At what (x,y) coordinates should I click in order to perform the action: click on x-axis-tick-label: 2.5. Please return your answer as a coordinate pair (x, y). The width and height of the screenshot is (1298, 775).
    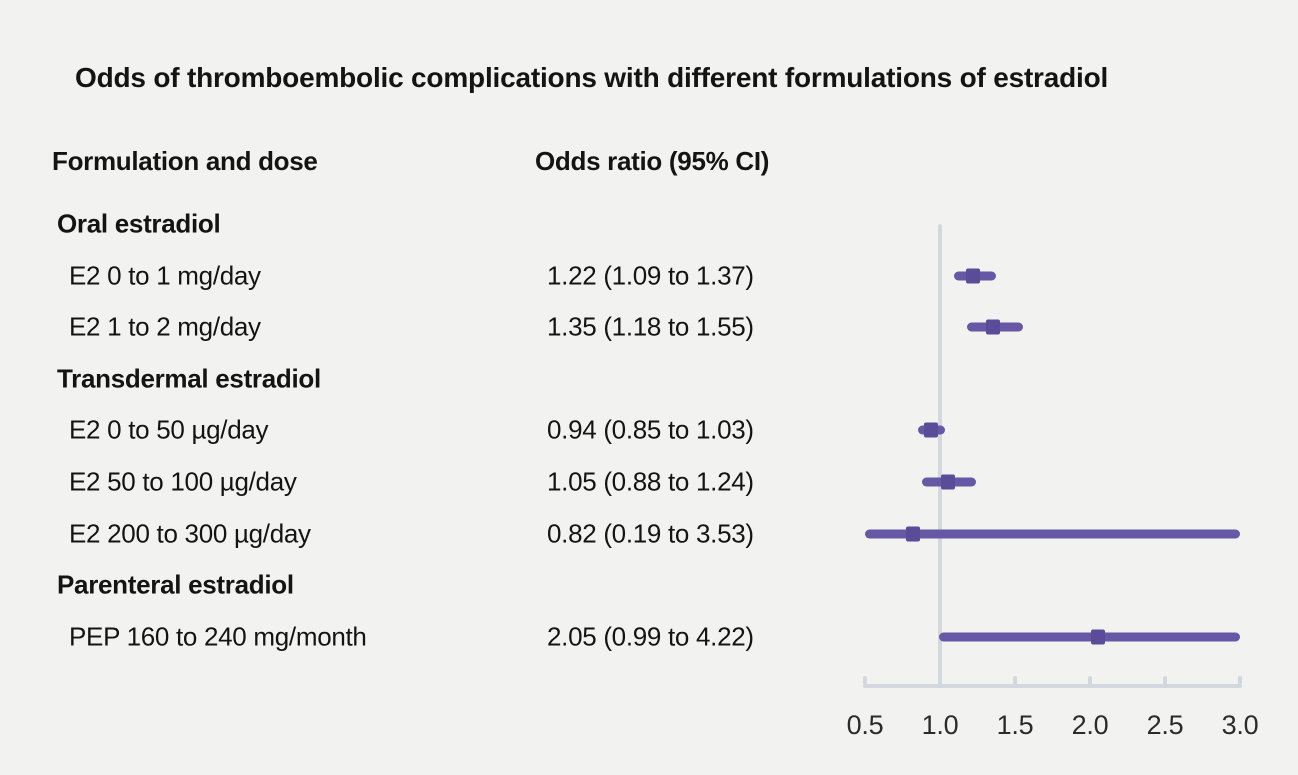
    Looking at the image, I should click on (1165, 725).